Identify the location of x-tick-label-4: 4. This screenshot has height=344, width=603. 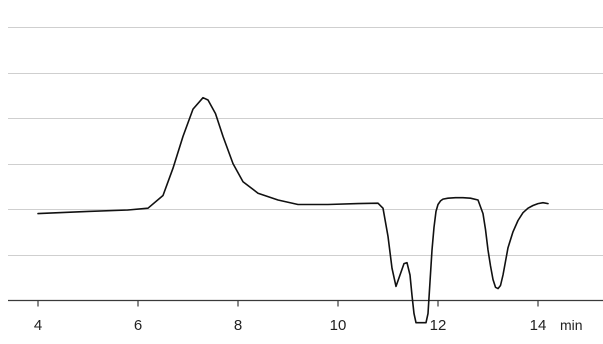
(38, 325).